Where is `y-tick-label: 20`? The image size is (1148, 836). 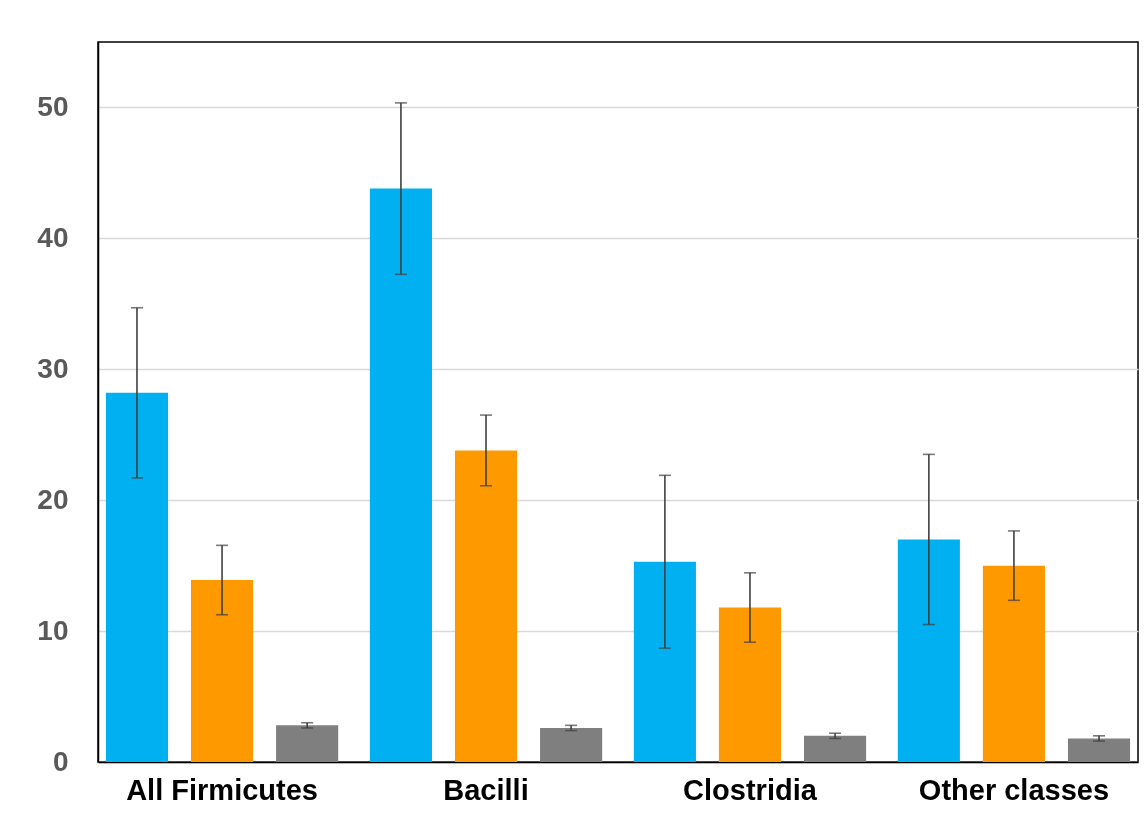
y-tick-label: 20 is located at coordinates (53, 499).